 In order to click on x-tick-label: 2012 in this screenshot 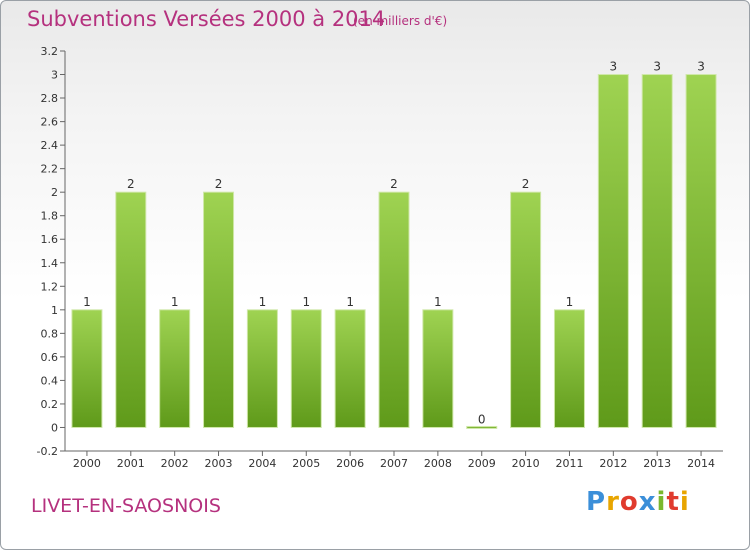, I will do `click(613, 463)`.